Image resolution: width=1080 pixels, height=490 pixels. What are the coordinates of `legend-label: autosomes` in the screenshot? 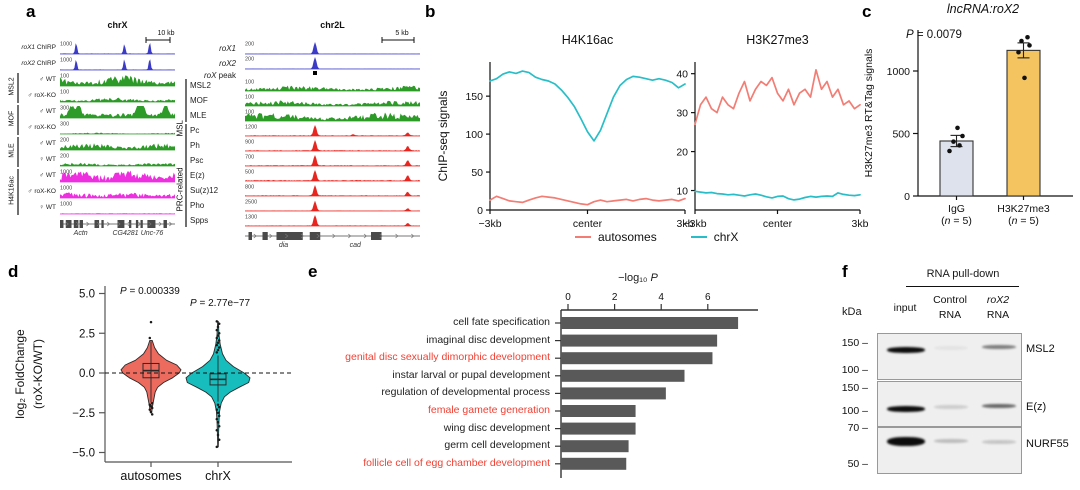 It's located at (627, 237).